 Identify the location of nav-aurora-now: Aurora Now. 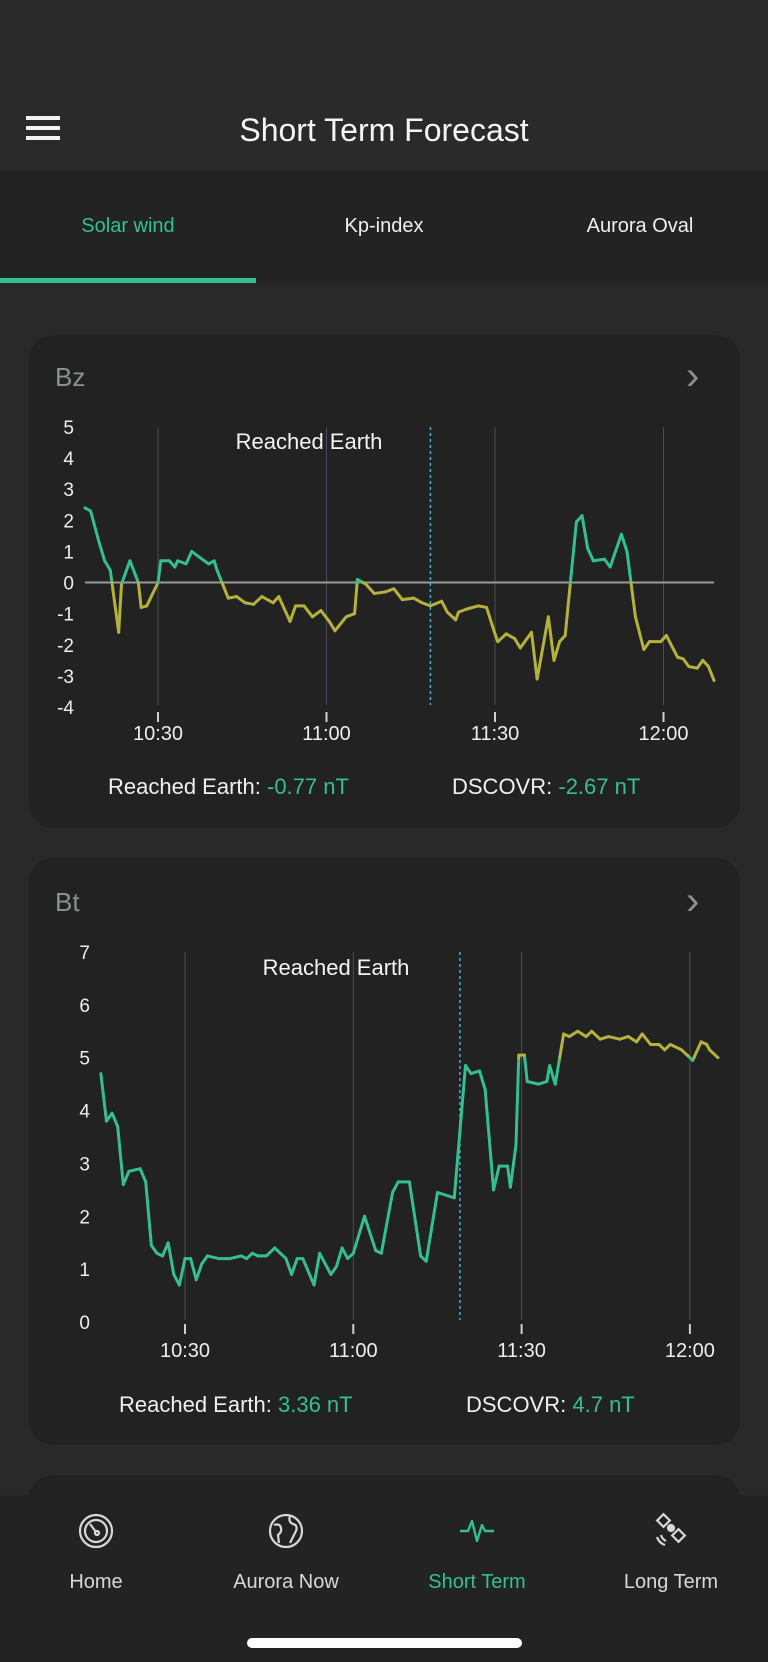
(286, 1558).